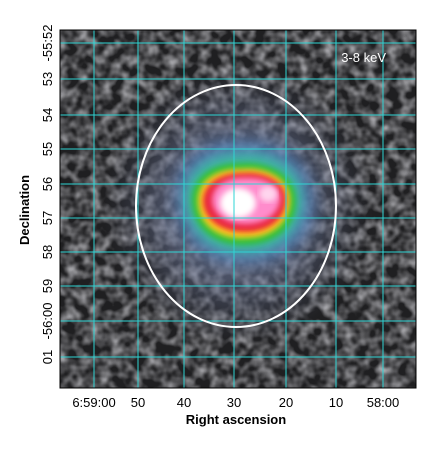 The height and width of the screenshot is (452, 436). What do you see at coordinates (47, 79) in the screenshot?
I see `y-tick-label: 53` at bounding box center [47, 79].